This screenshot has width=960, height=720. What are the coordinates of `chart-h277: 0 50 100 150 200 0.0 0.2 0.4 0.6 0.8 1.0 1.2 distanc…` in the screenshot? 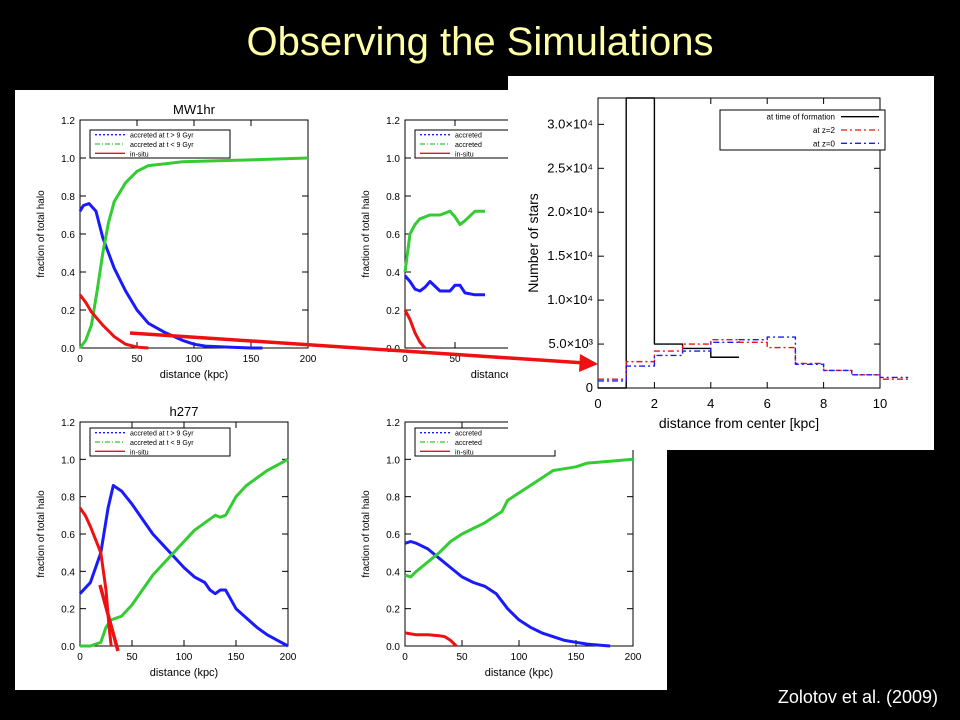 It's located at (166, 541).